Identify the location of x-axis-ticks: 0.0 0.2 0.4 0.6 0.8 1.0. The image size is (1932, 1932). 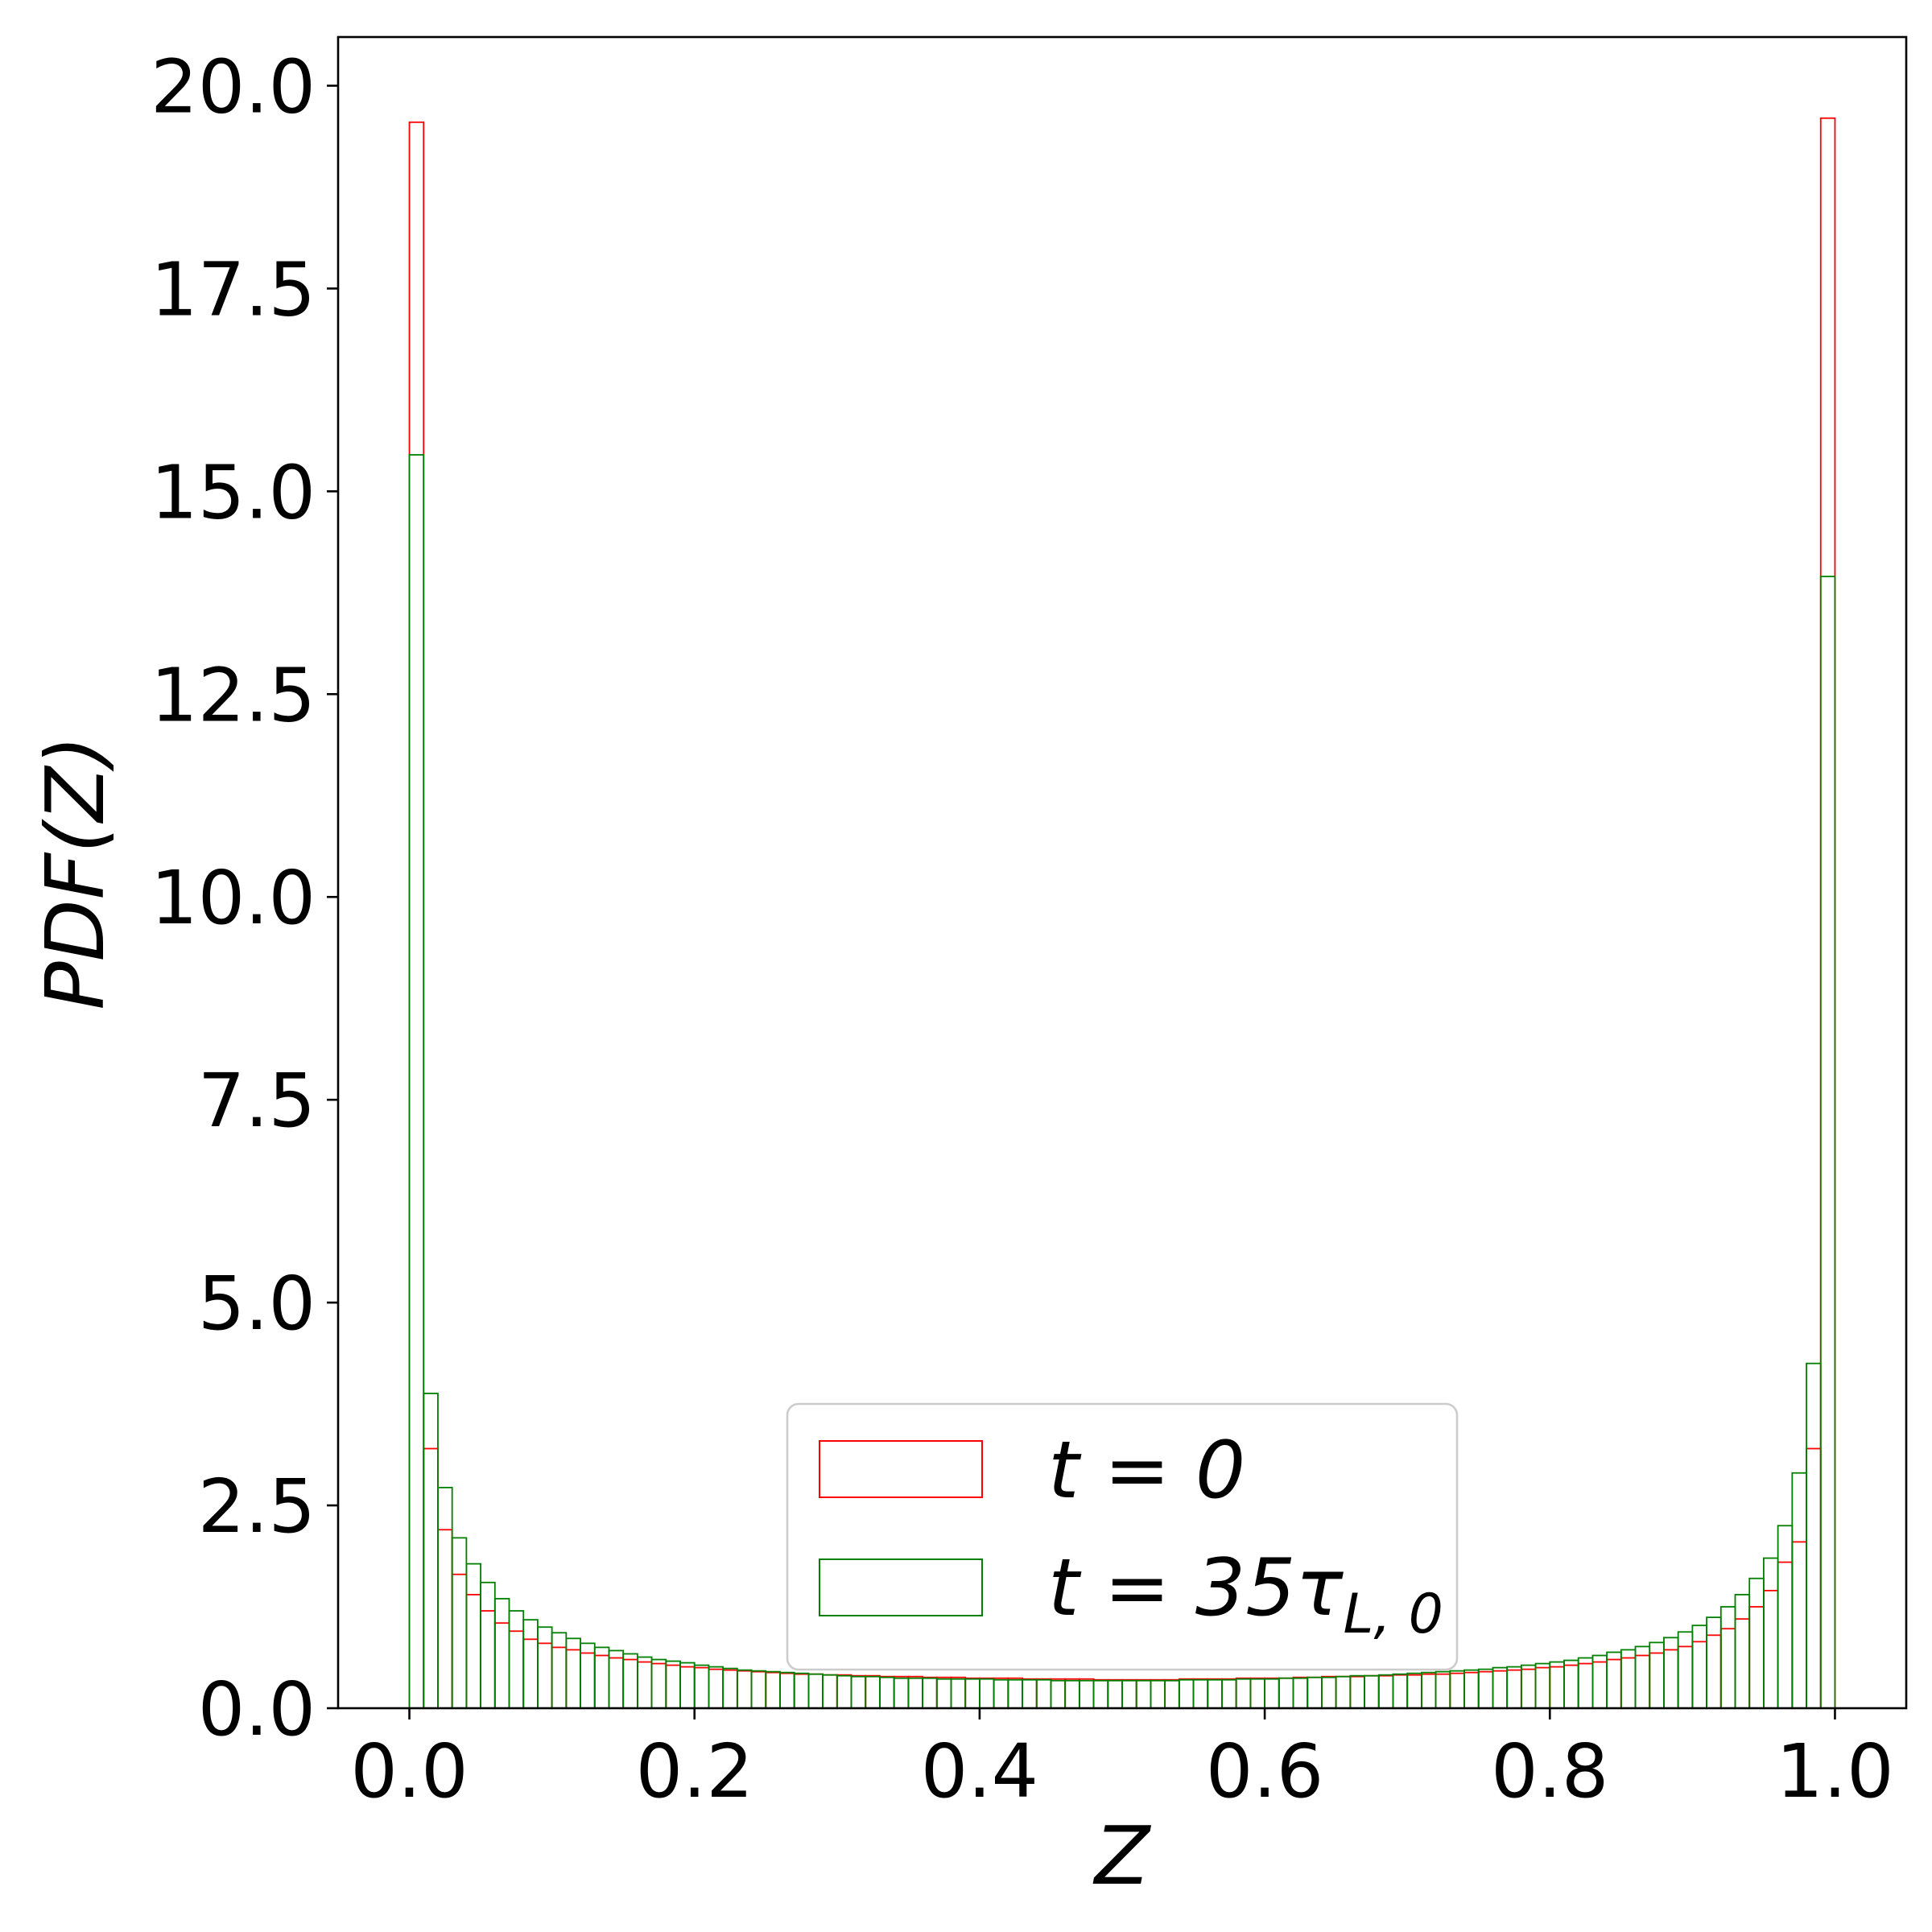
(1122, 1761).